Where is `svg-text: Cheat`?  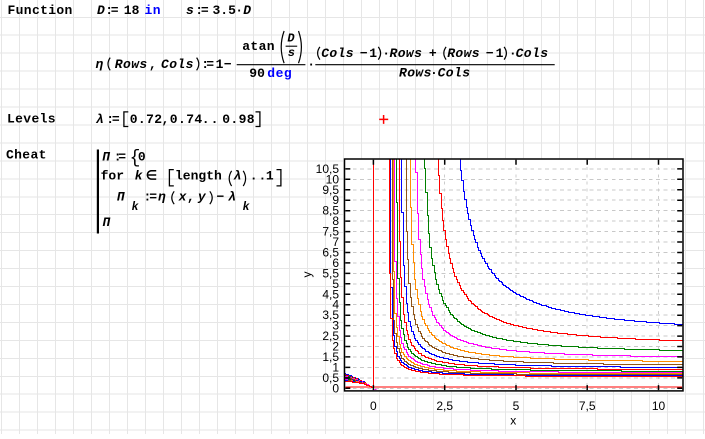 svg-text: Cheat is located at coordinates (26, 155).